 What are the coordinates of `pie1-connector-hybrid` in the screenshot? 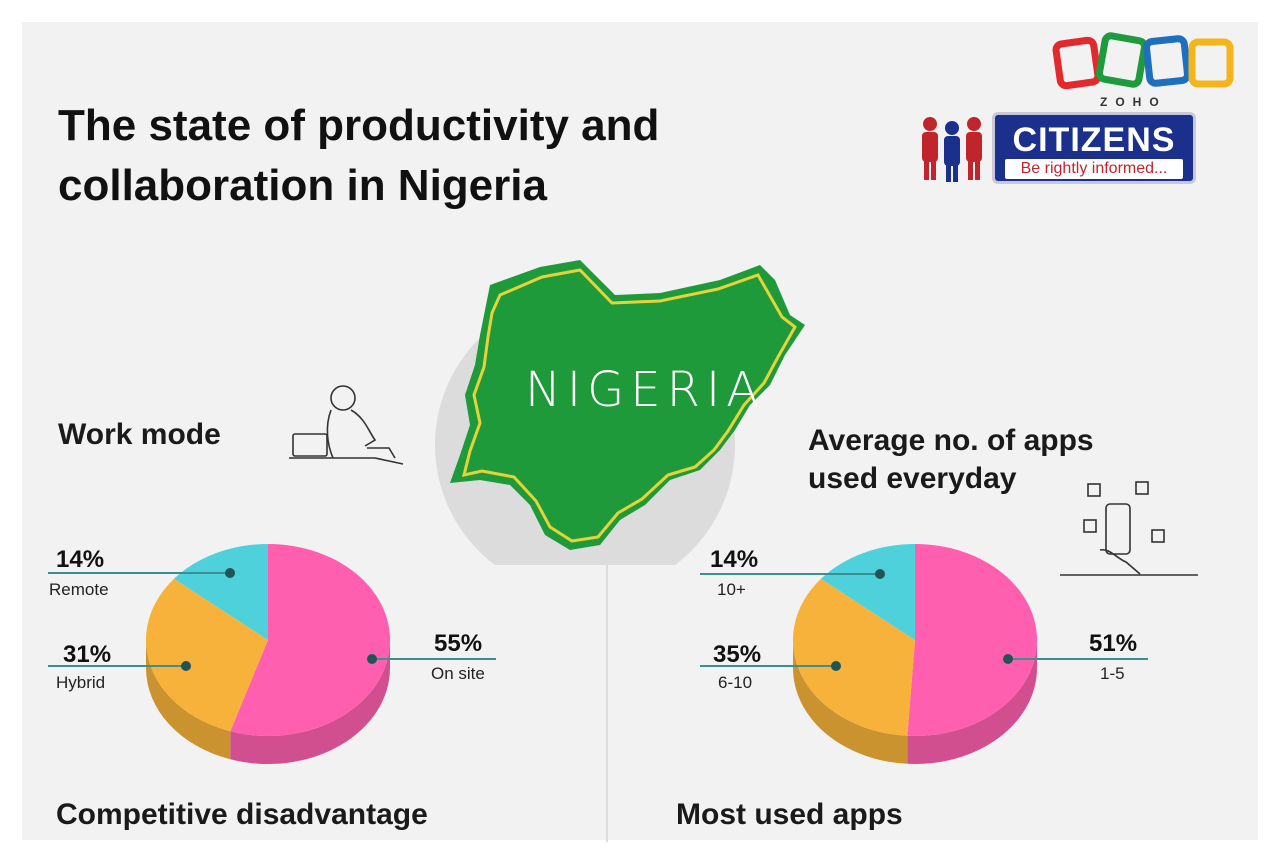 It's located at (117, 666).